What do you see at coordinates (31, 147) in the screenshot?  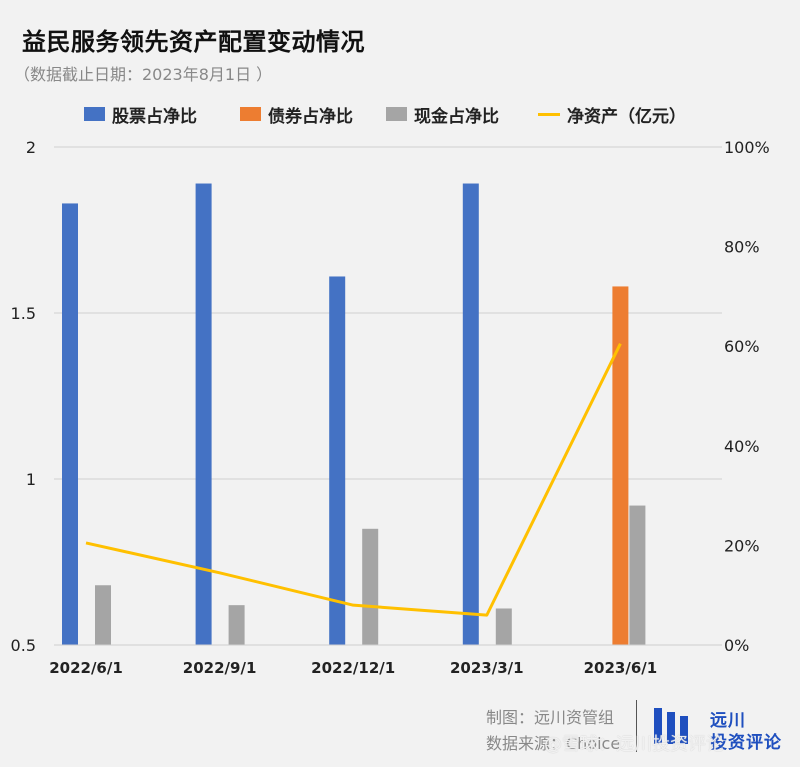 I see `y-left-tick-label: 2` at bounding box center [31, 147].